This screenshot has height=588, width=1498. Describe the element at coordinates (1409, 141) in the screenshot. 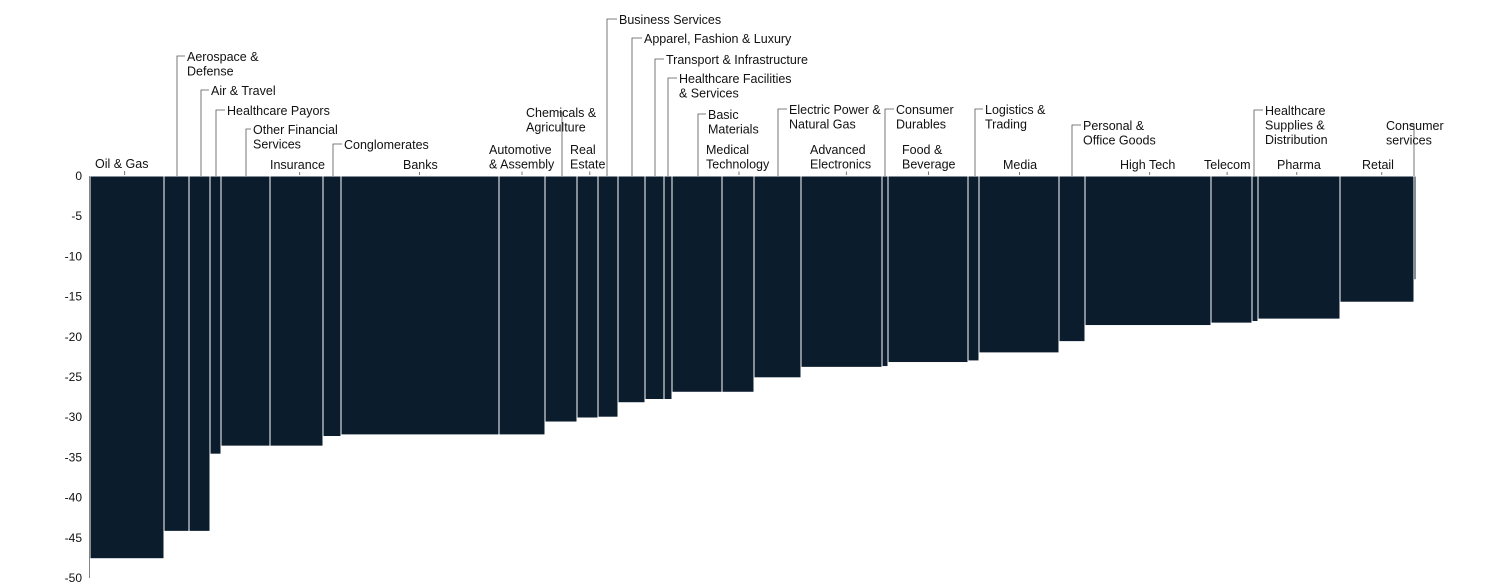

I see `category-label-text: services` at that location.